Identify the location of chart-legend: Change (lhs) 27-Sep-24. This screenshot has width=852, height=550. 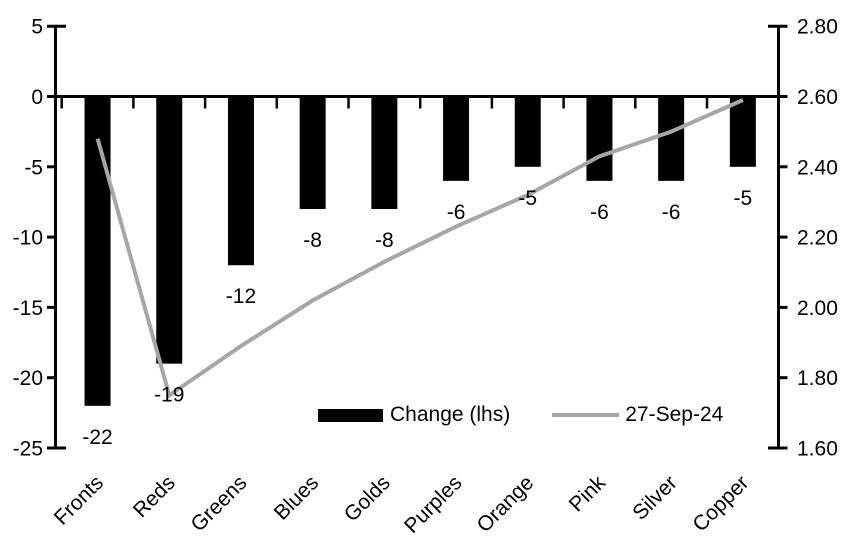
(520, 415).